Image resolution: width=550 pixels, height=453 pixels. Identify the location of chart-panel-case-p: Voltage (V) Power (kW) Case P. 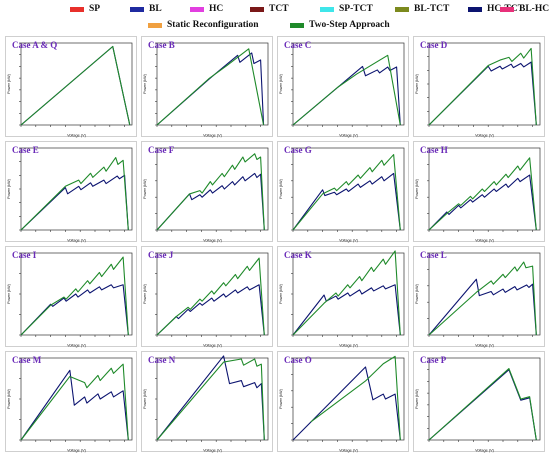
(479, 402).